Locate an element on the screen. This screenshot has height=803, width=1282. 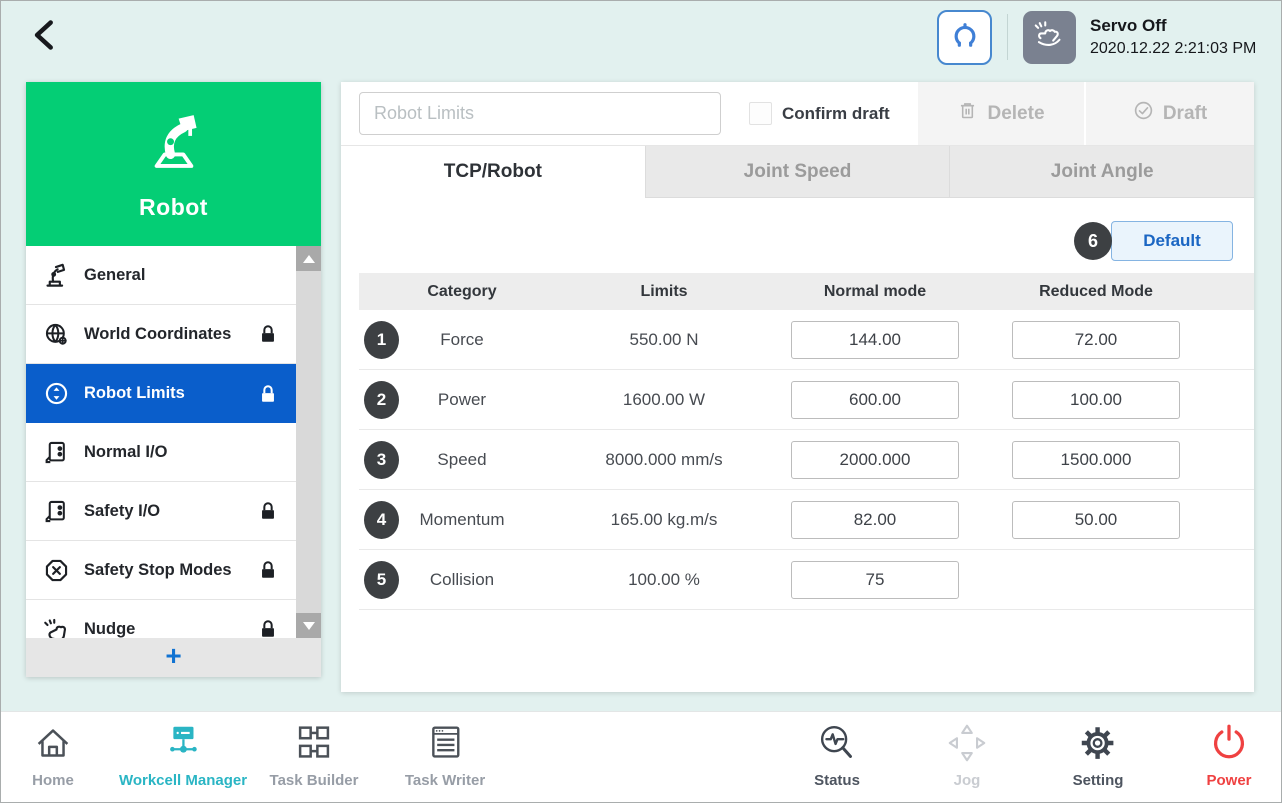
category-cell: Collision is located at coordinates (462, 579).